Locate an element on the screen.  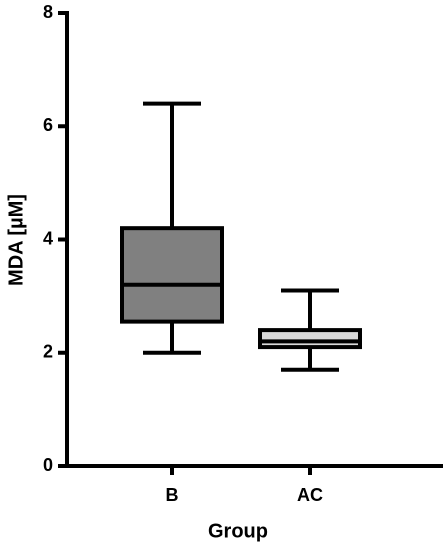
y-axis-title: MDA [µM] is located at coordinates (16, 240).